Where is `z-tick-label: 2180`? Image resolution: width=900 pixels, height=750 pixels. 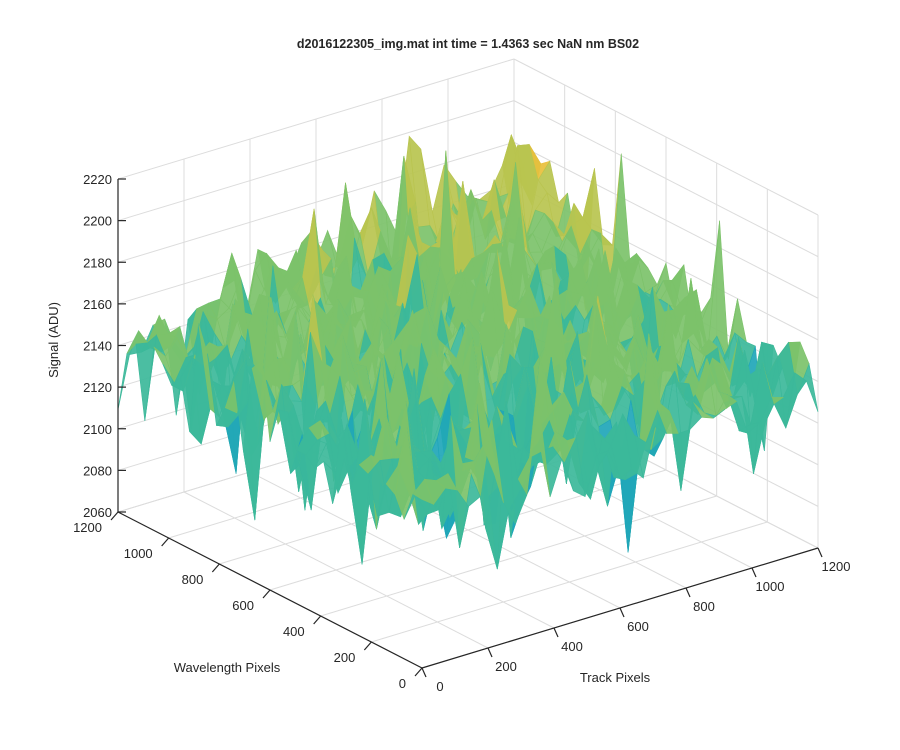
z-tick-label: 2180 is located at coordinates (97, 262).